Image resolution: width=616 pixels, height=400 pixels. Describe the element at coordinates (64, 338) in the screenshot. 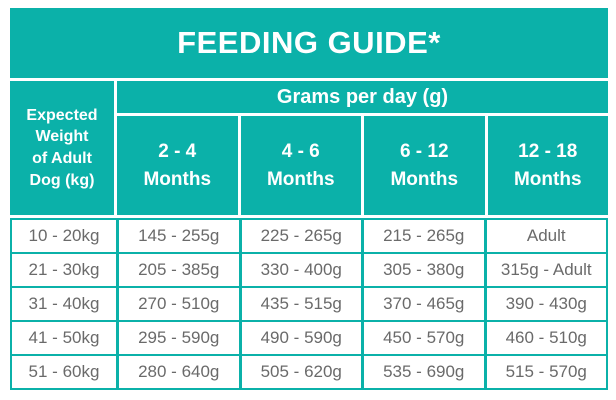

I see `weight-cell: 41 - 50kg` at that location.